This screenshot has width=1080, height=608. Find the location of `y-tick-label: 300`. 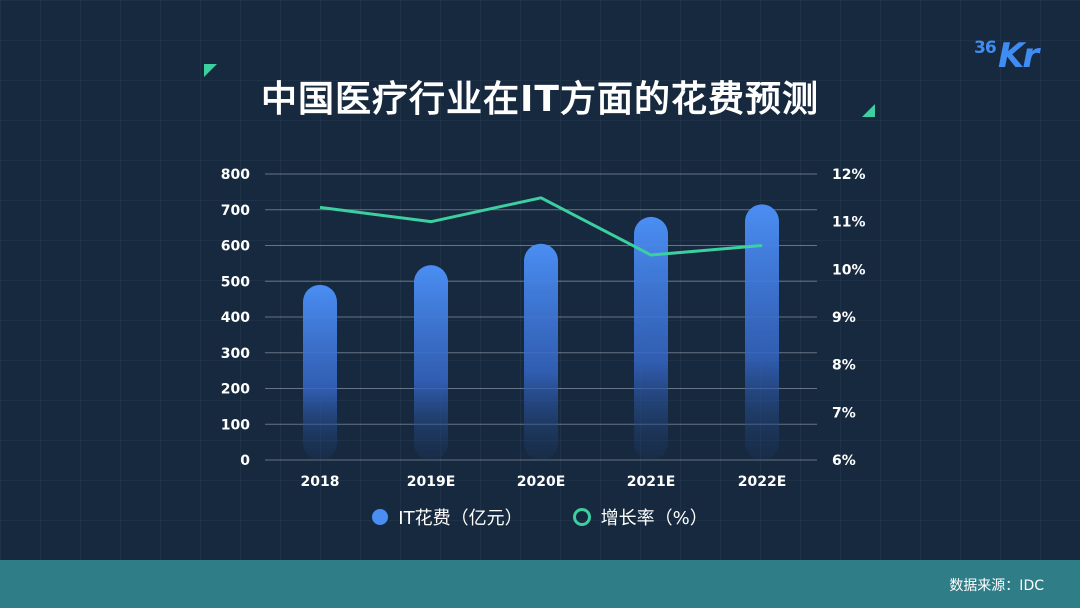

y-tick-label: 300 is located at coordinates (235, 354).